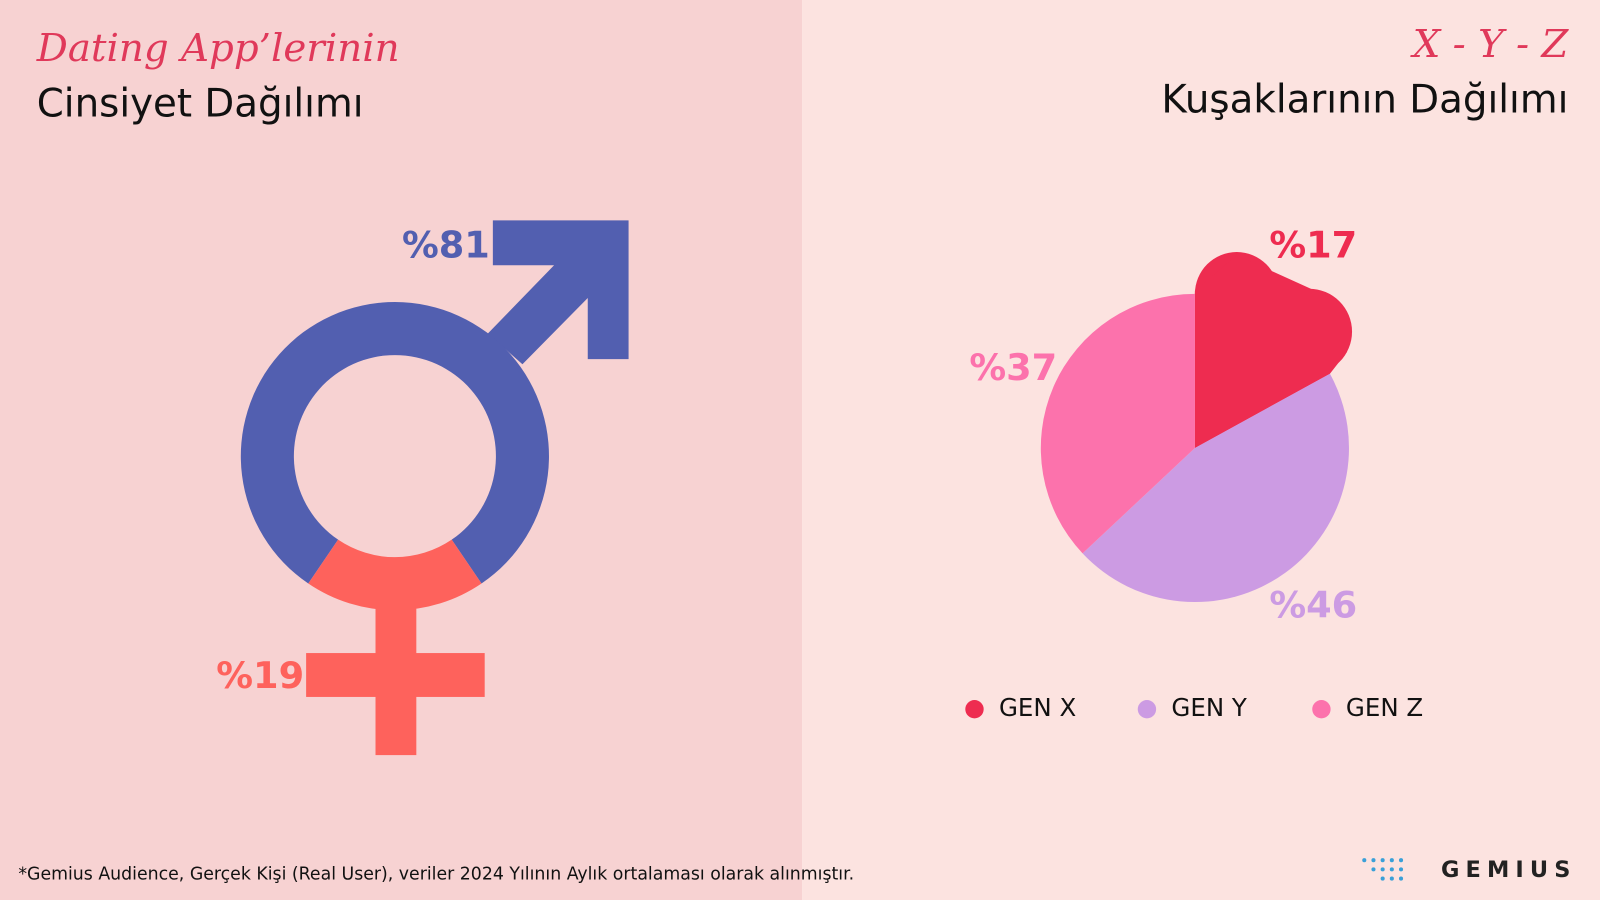 The image size is (1600, 900). I want to click on value-label: %46, so click(1313, 605).